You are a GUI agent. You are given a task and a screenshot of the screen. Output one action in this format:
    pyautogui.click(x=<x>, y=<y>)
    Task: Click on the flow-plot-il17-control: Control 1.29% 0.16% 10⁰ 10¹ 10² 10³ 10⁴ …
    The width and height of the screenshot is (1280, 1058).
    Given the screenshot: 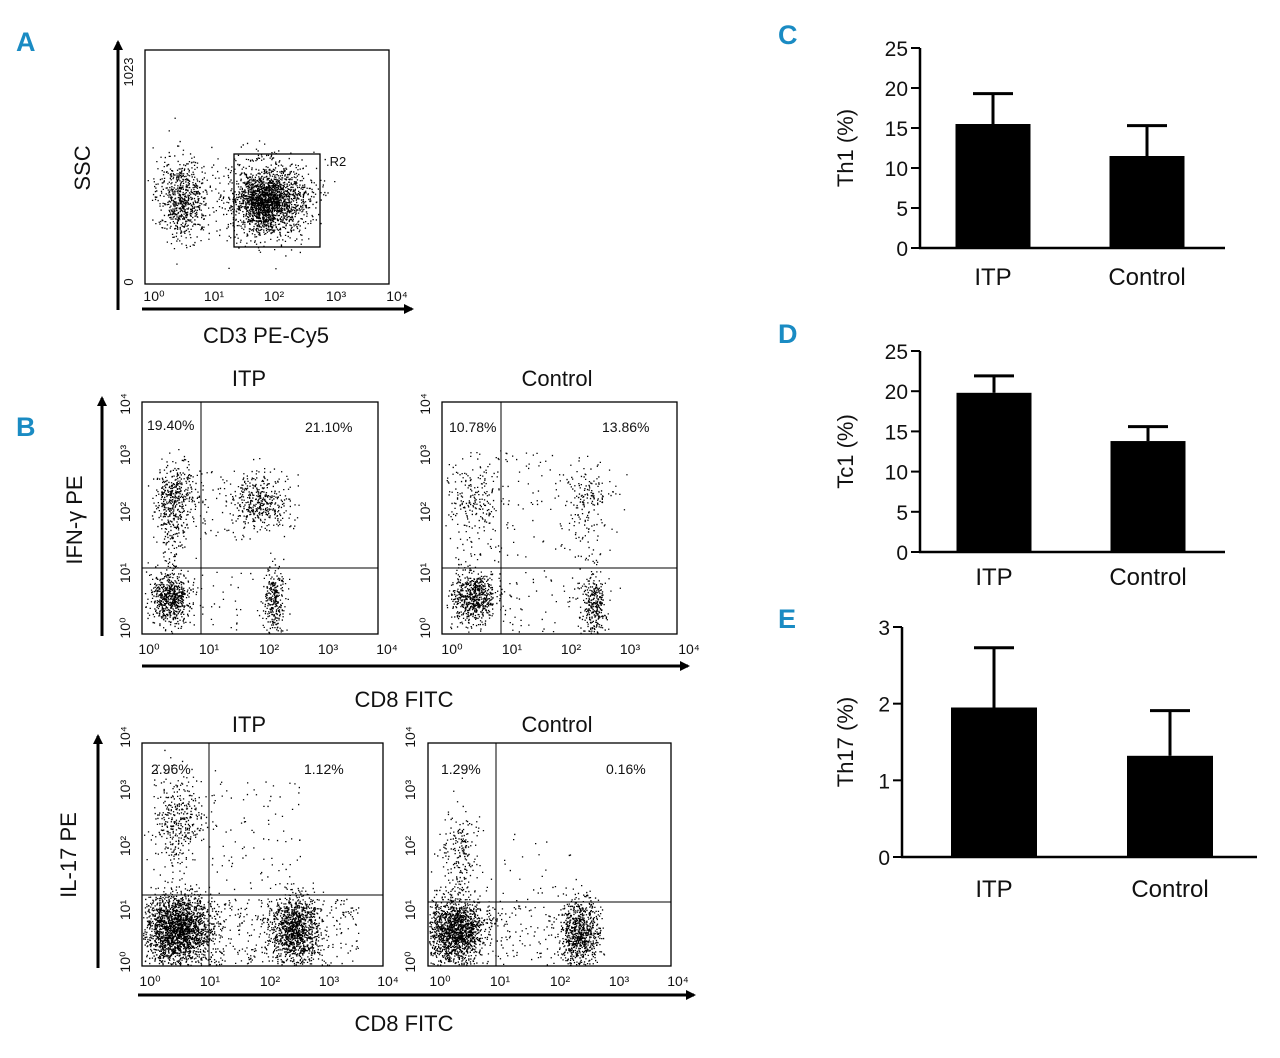 What is the action you would take?
    pyautogui.click(x=545, y=850)
    